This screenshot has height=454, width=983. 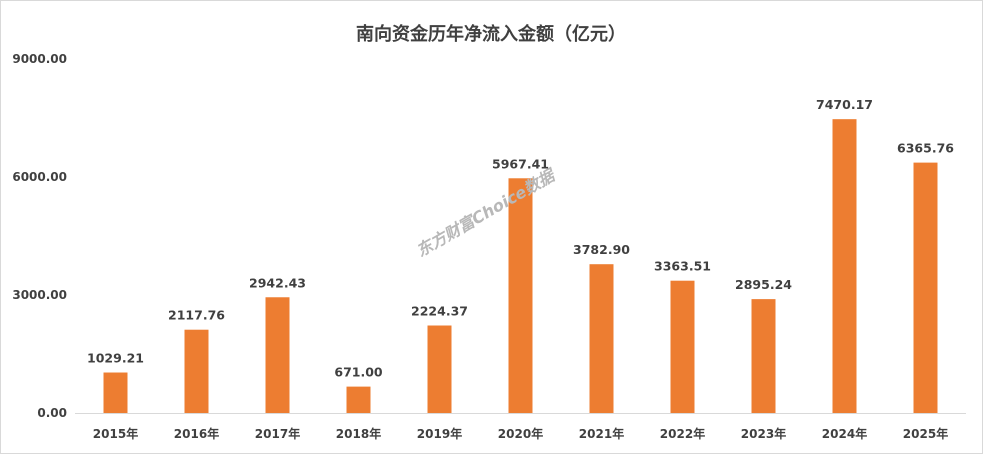 I want to click on y-tick-label: 0.00, so click(x=52, y=413).